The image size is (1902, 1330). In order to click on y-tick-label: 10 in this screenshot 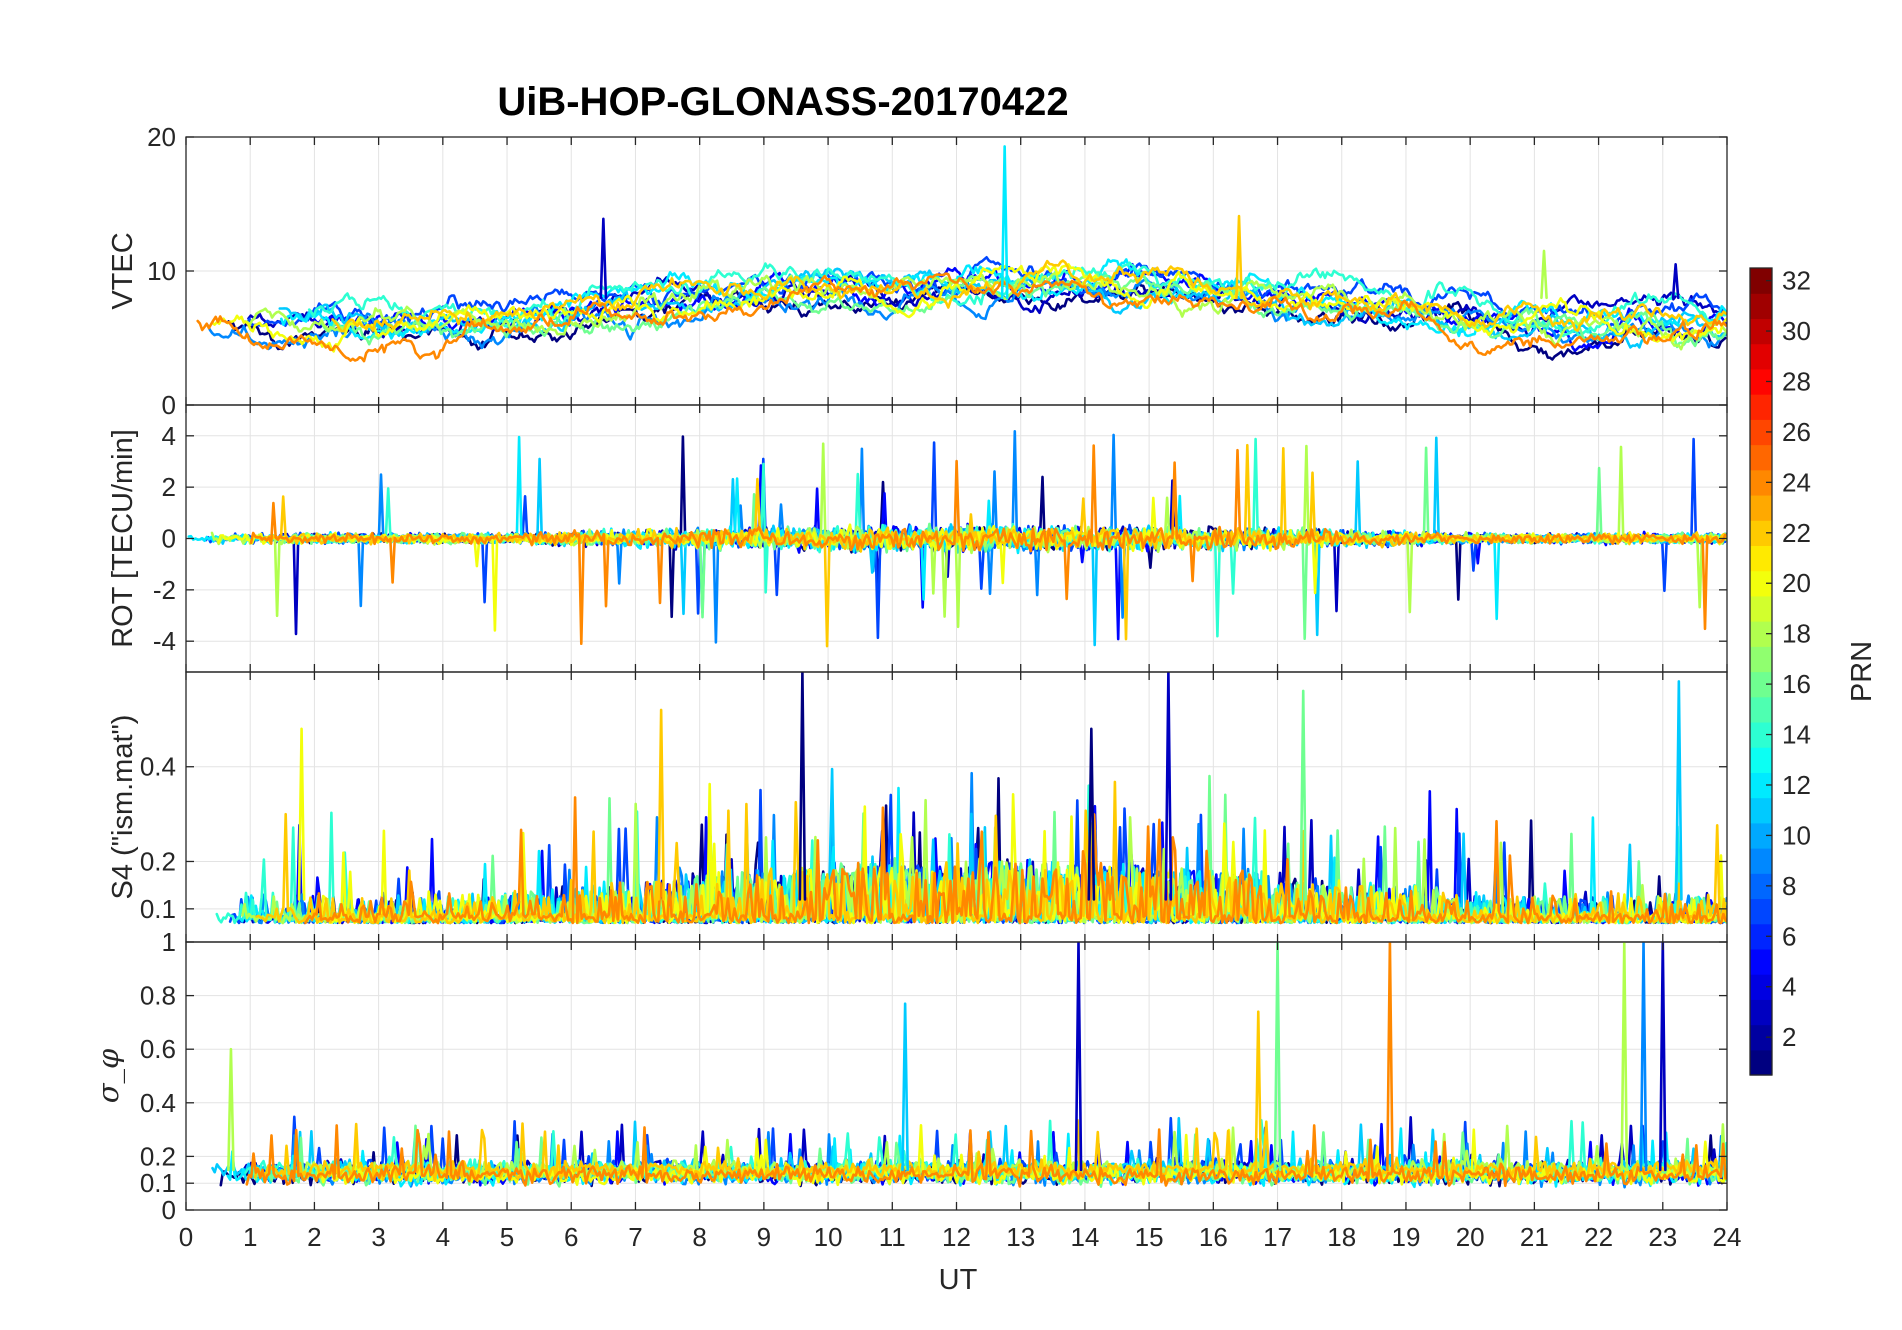, I will do `click(161, 271)`.